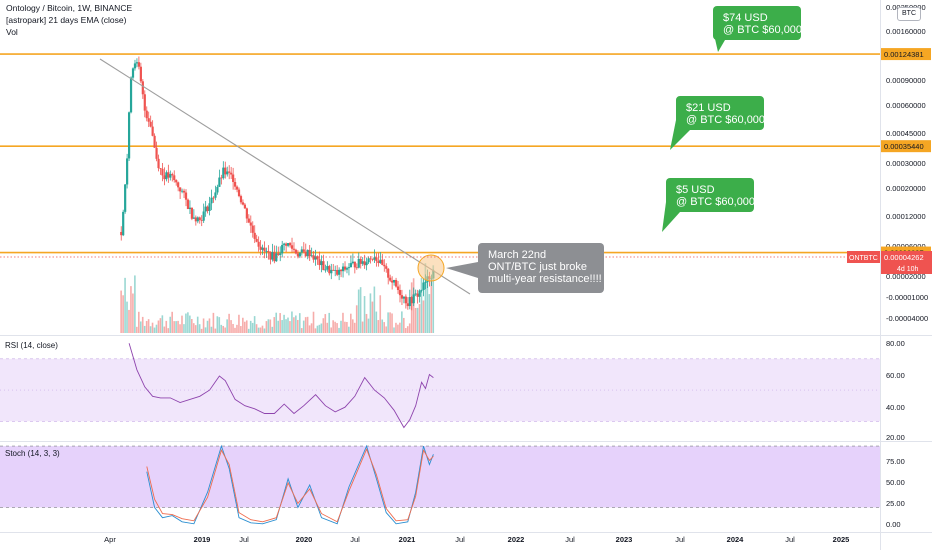 The height and width of the screenshot is (555, 932). I want to click on price-tick-label: 0.00060000, so click(906, 105).